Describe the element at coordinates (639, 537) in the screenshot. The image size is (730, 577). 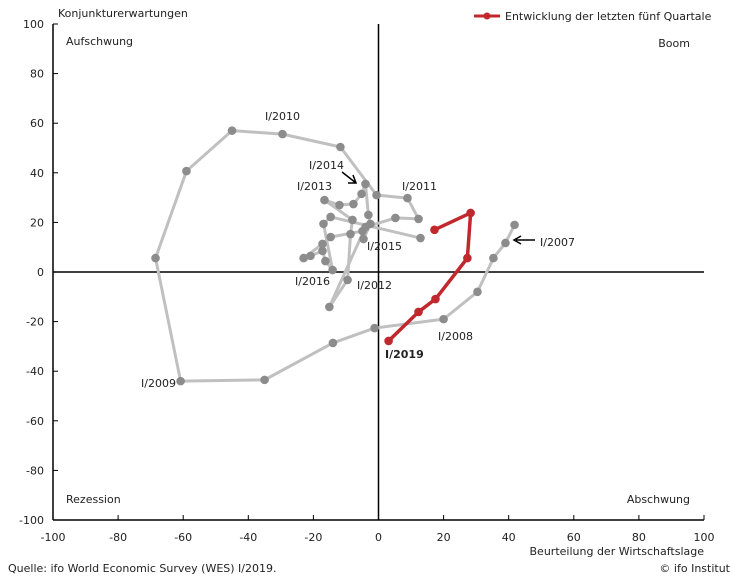
I see `x-tick-label: 80` at that location.